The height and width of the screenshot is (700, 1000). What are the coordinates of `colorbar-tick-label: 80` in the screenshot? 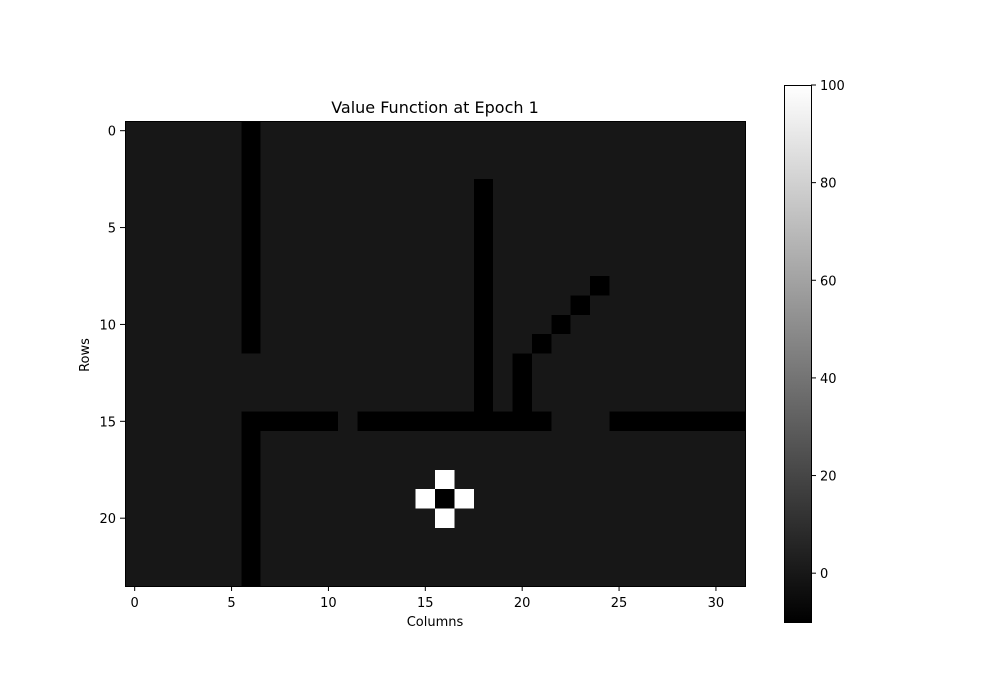 It's located at (828, 184).